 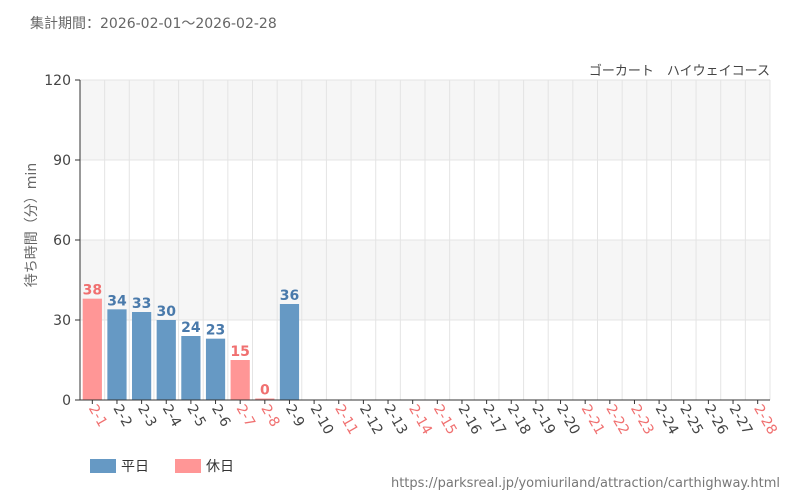 What do you see at coordinates (420, 420) in the screenshot?
I see `x-tick-label-2-14: 2-14` at bounding box center [420, 420].